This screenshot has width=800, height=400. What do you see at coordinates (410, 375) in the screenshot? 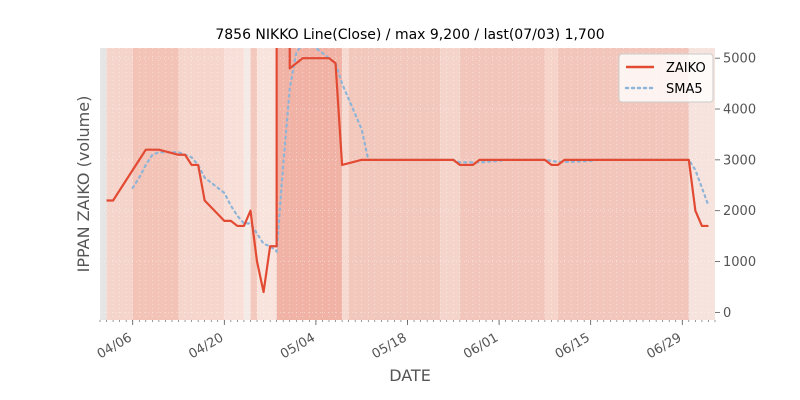
I see `x-axis-label: DATE` at bounding box center [410, 375].